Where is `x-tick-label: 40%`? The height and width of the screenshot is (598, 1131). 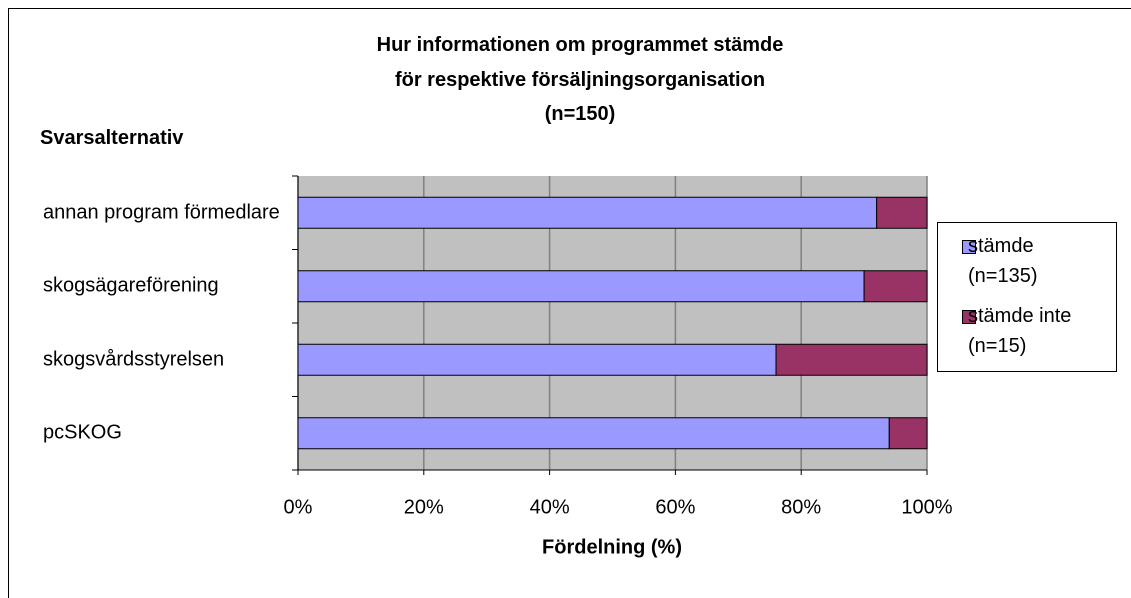 x-tick-label: 40% is located at coordinates (549, 507).